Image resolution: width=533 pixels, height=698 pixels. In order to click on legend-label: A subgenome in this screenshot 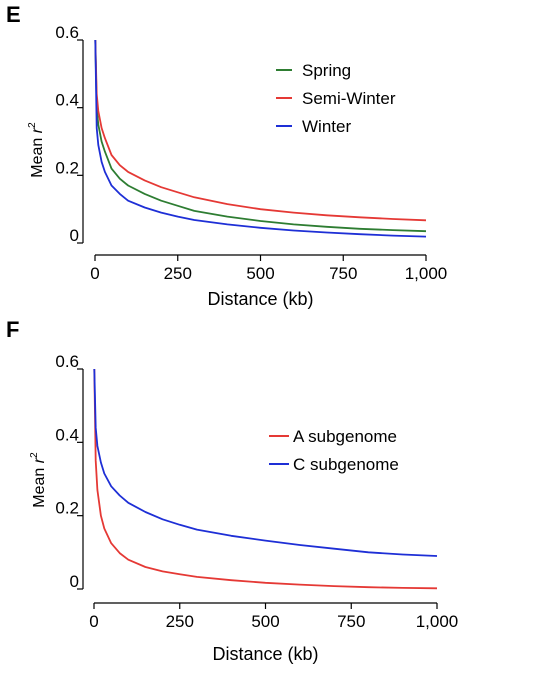, I will do `click(345, 436)`.